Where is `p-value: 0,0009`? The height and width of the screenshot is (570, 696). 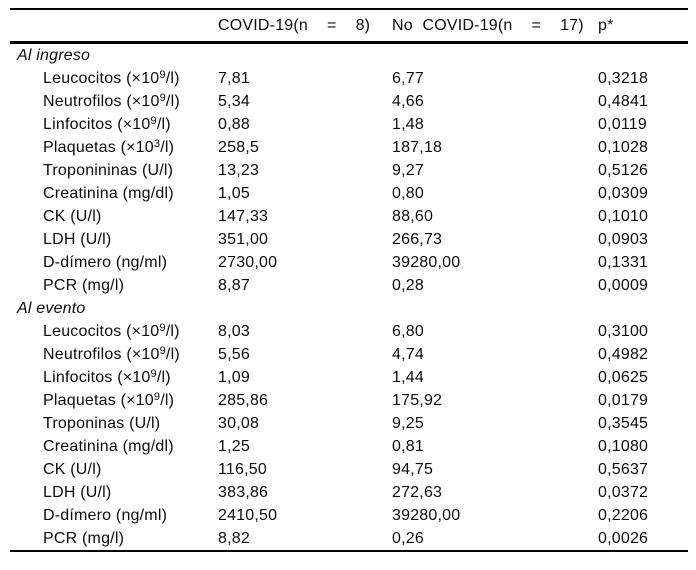
p-value: 0,0009 is located at coordinates (623, 285).